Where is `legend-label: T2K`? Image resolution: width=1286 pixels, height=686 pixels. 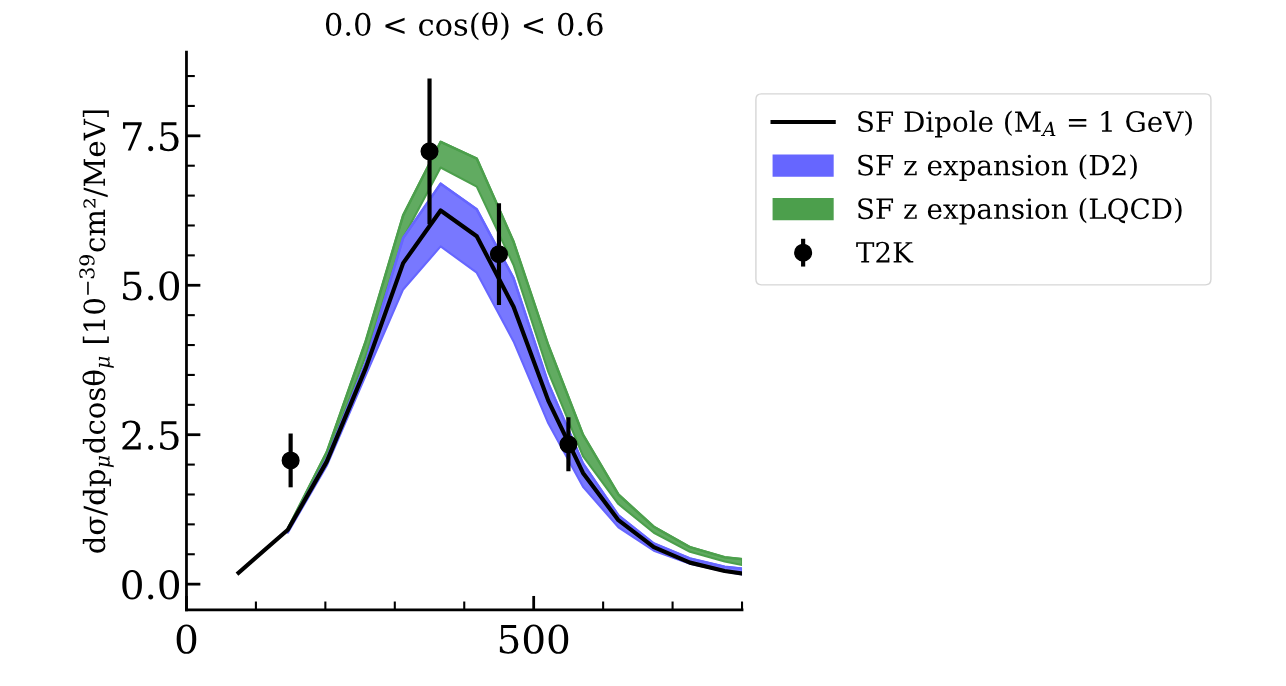 legend-label: T2K is located at coordinates (885, 252).